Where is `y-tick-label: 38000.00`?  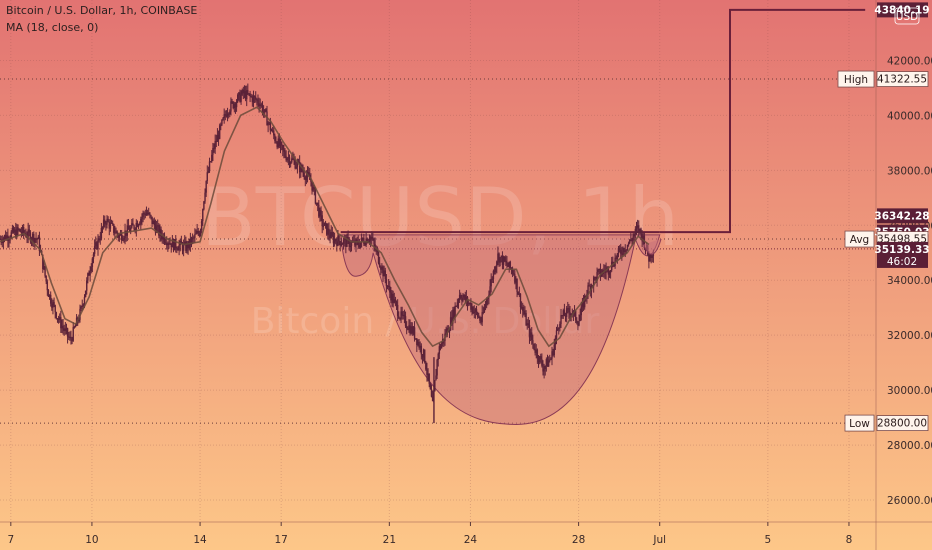
y-tick-label: 38000.00 is located at coordinates (909, 171).